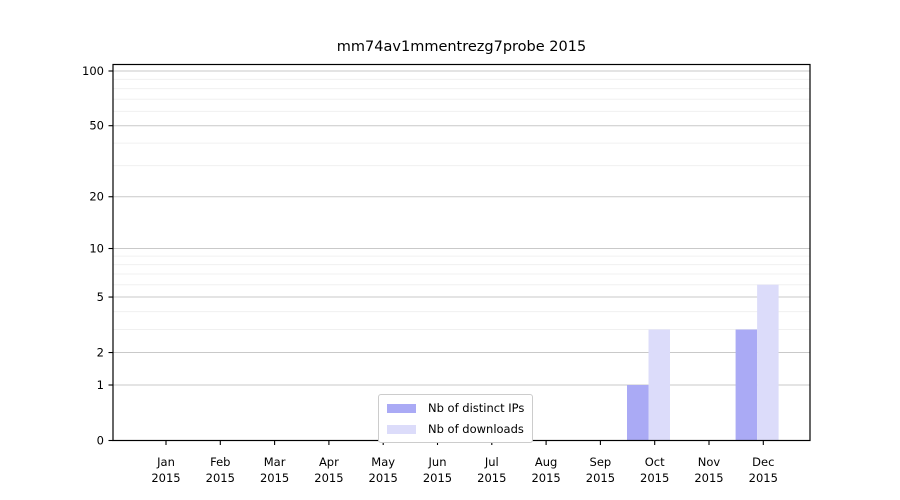  What do you see at coordinates (96, 197) in the screenshot?
I see `y-tick-label-20: 20` at bounding box center [96, 197].